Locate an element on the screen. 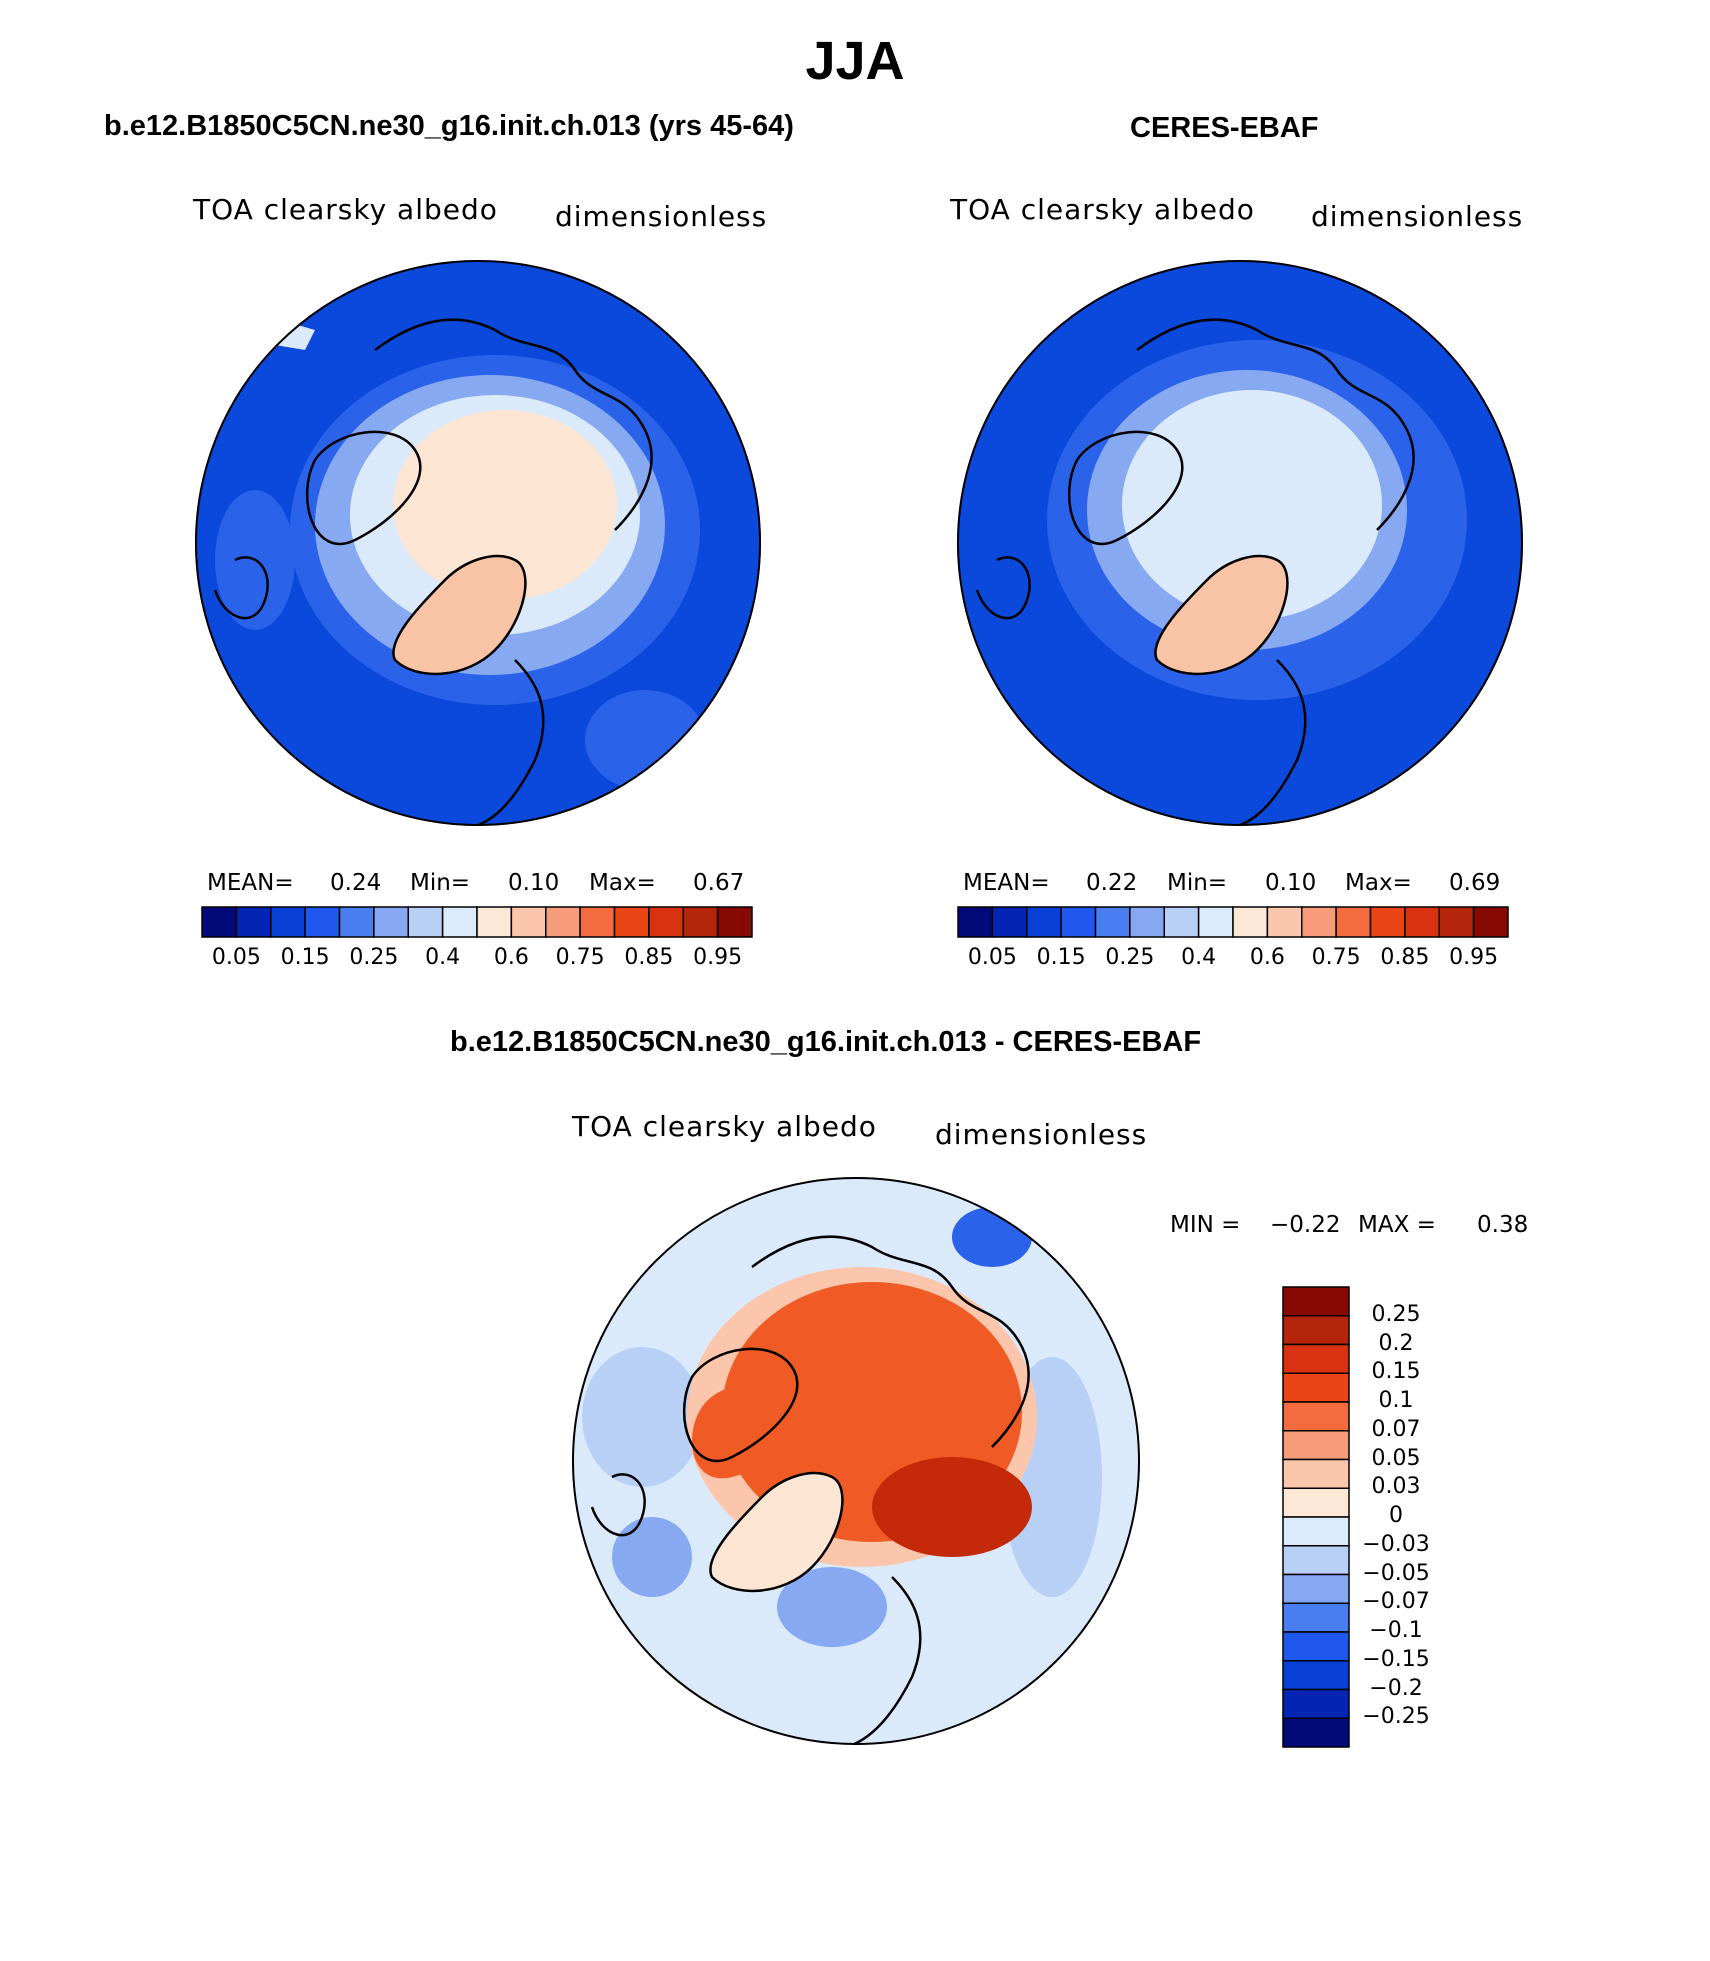 The image size is (1710, 1961). colorbar-tick-label: 0.03 is located at coordinates (1396, 1487).